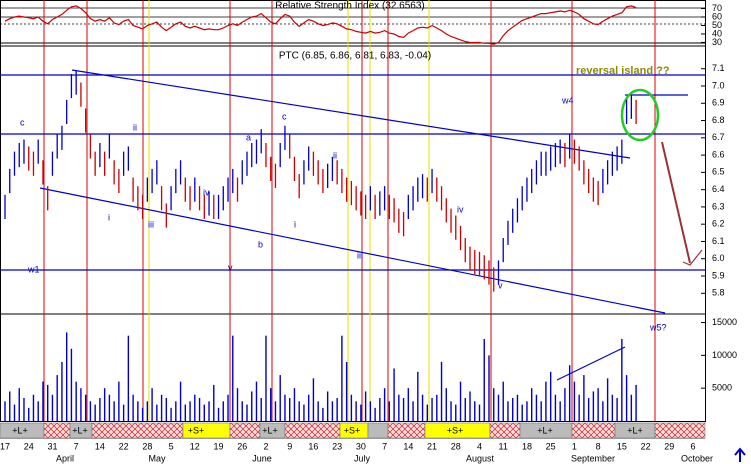 This screenshot has width=751, height=464. Describe the element at coordinates (65, 458) in the screenshot. I see `month-label: April` at that location.